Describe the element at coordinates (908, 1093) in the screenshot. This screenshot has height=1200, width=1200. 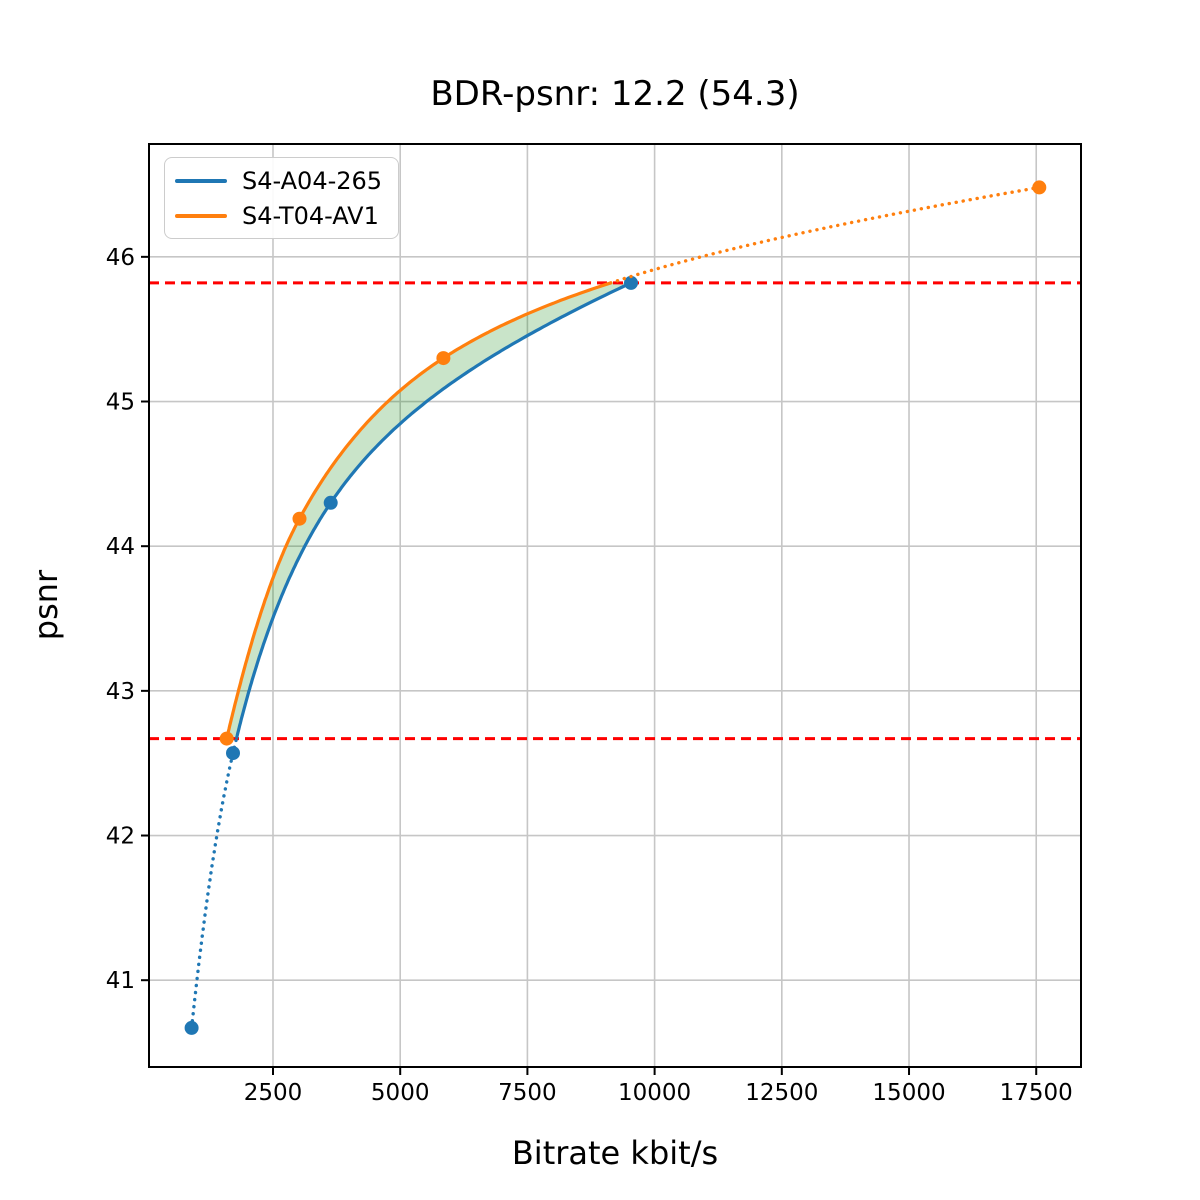
I see `x-tick-label: 15000` at that location.